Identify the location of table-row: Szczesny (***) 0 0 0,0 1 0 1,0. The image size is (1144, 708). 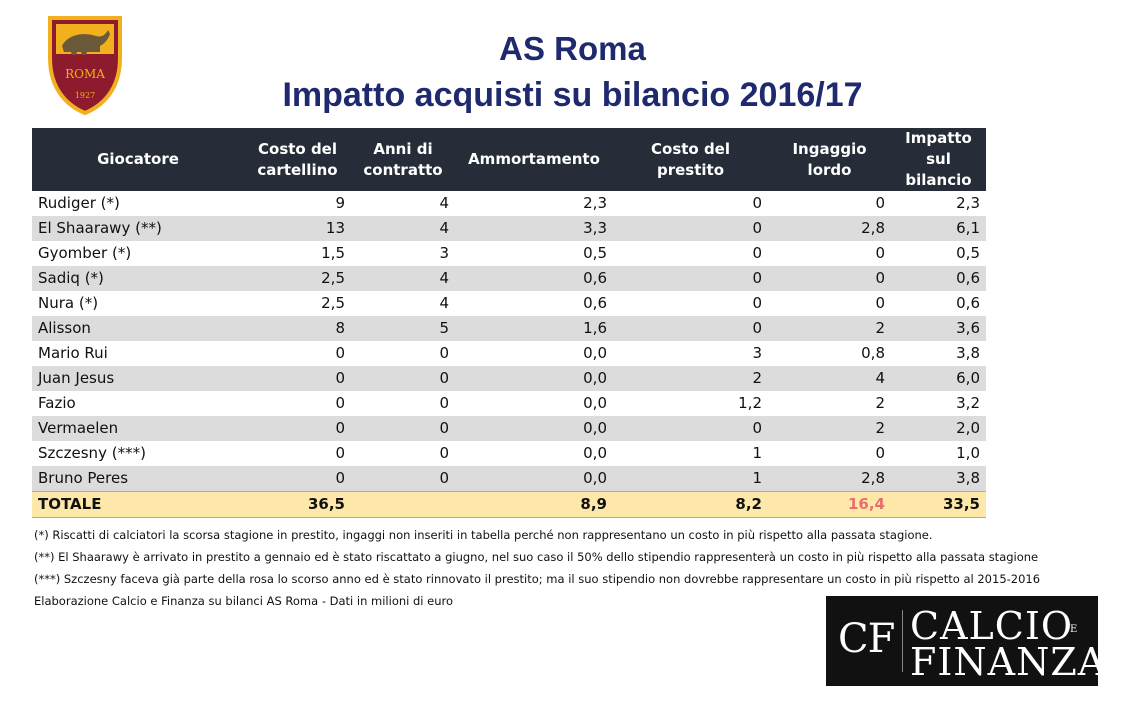
(509, 453).